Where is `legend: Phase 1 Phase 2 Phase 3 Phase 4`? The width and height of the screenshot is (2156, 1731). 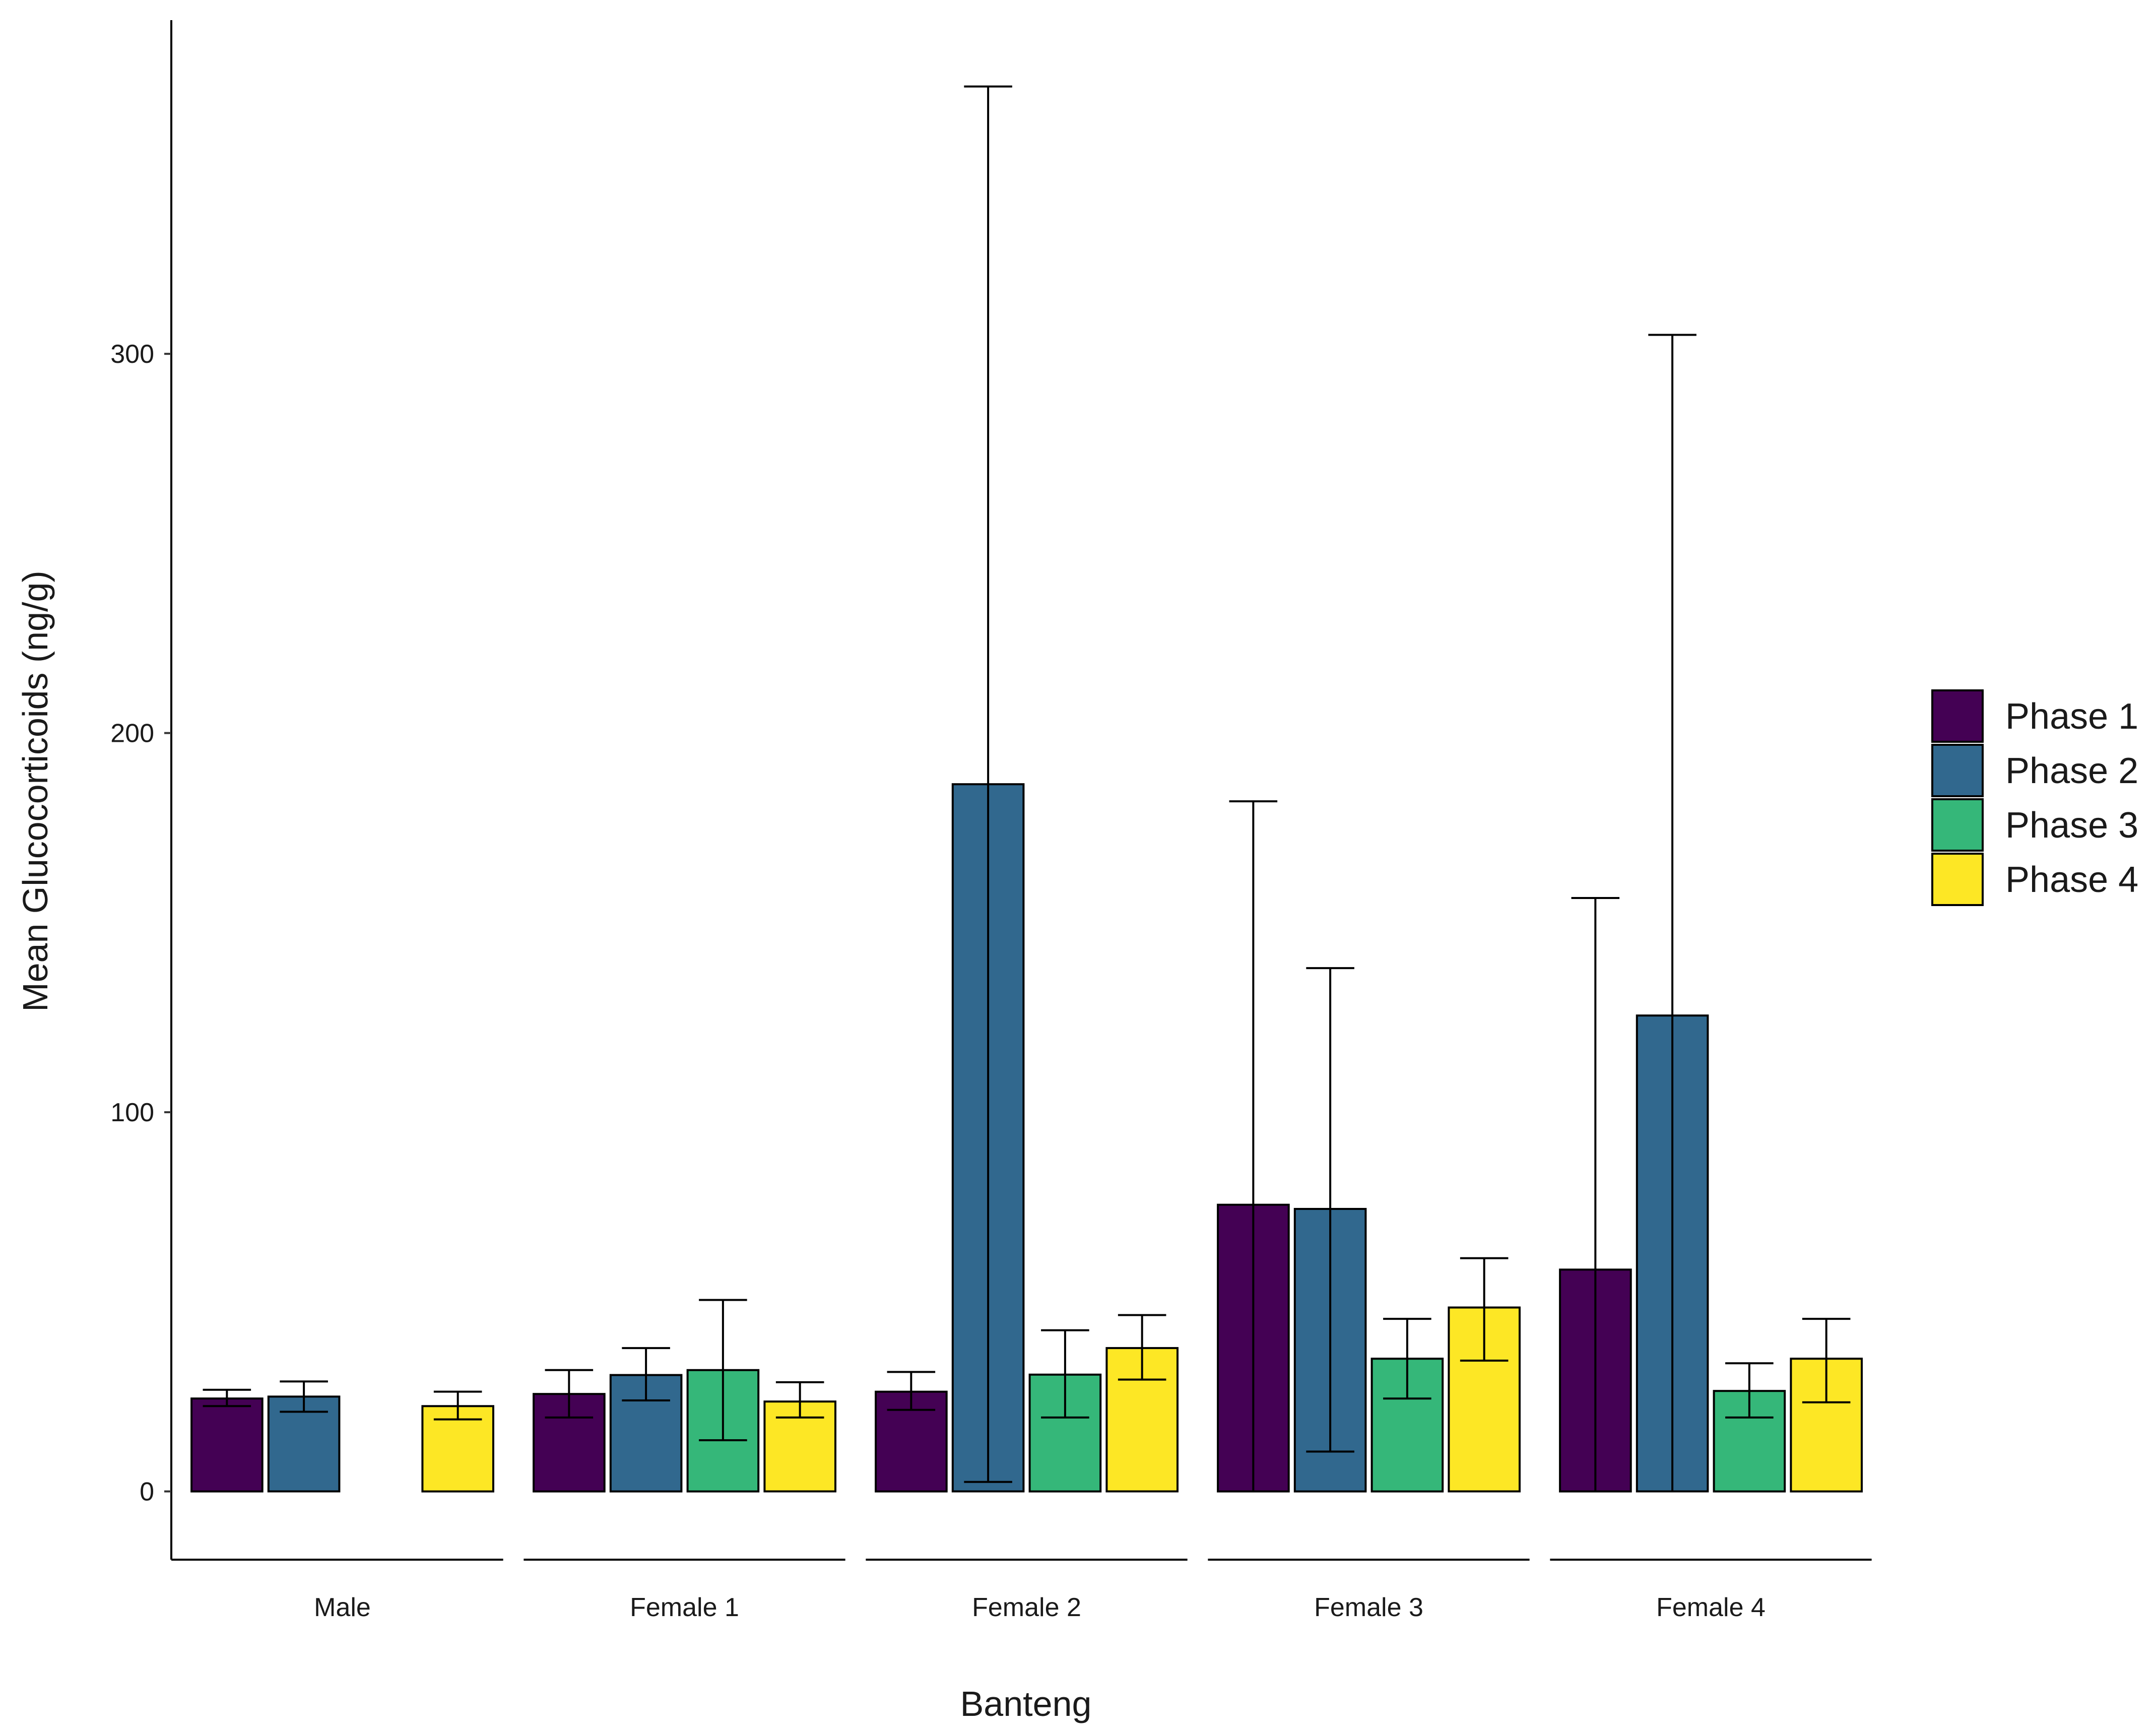
legend: Phase 1 Phase 2 Phase 3 Phase 4 is located at coordinates (2034, 797).